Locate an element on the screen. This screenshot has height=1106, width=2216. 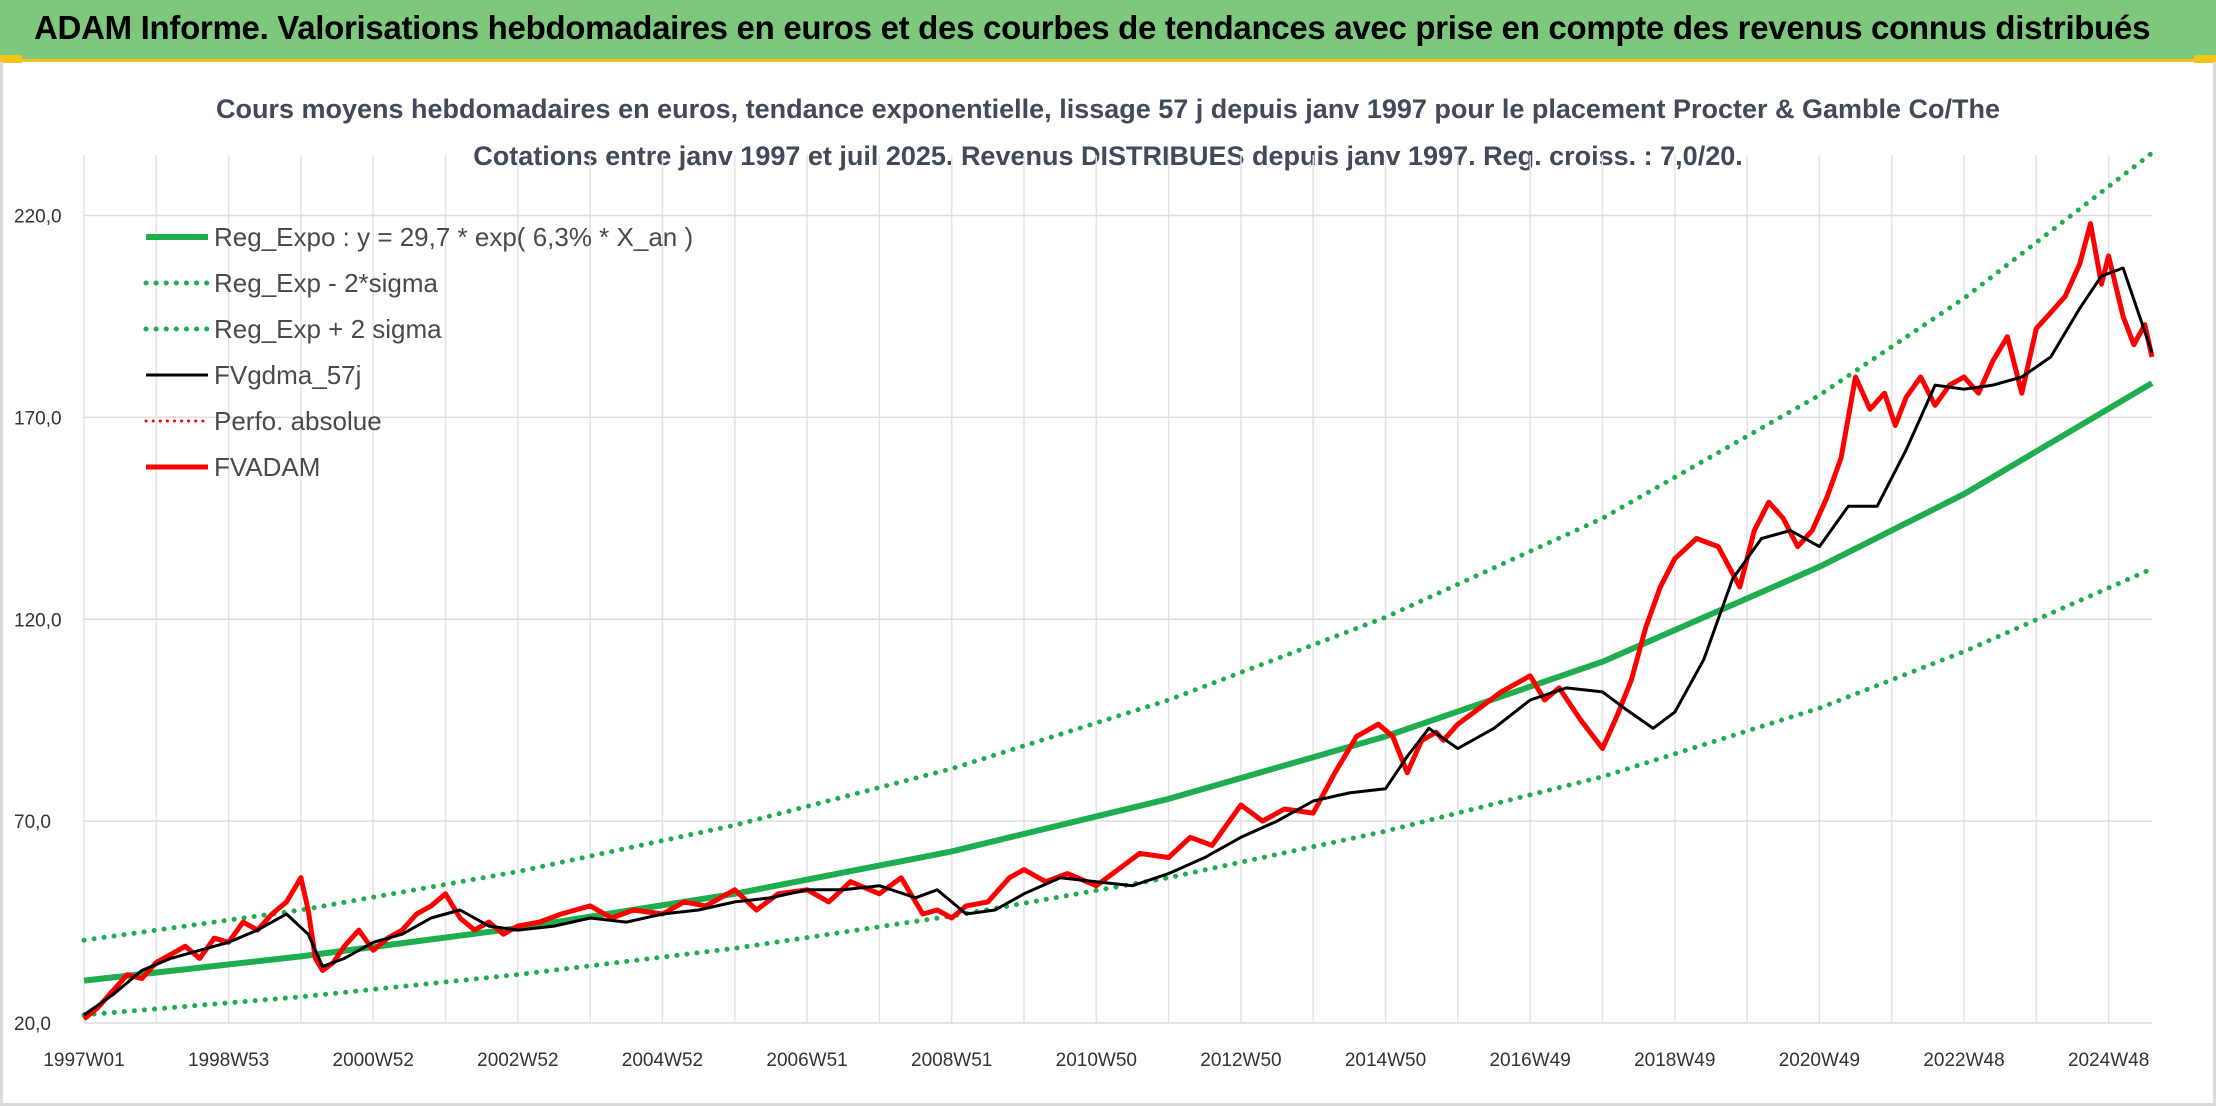
x-tick-label: 2000W52 is located at coordinates (373, 1060).